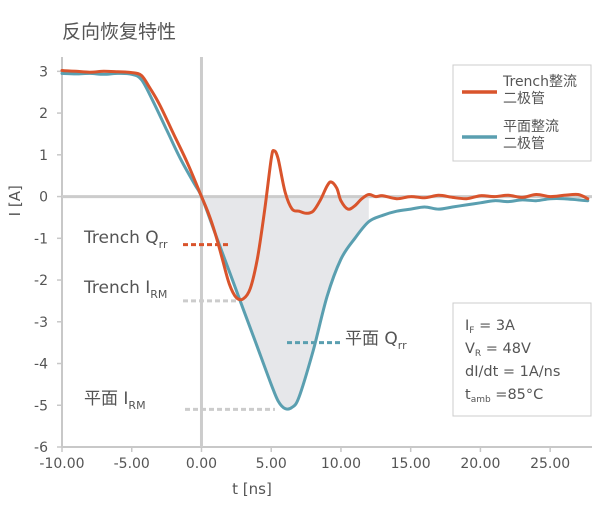  What do you see at coordinates (115, 400) in the screenshot?
I see `planar-irm-label: 平面 IRM` at bounding box center [115, 400].